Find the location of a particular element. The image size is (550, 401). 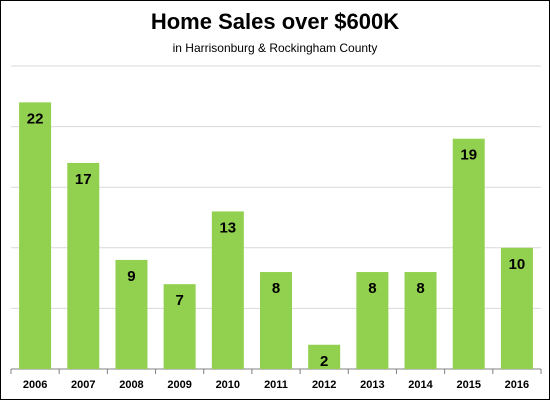

bar-2007 is located at coordinates (83, 265).